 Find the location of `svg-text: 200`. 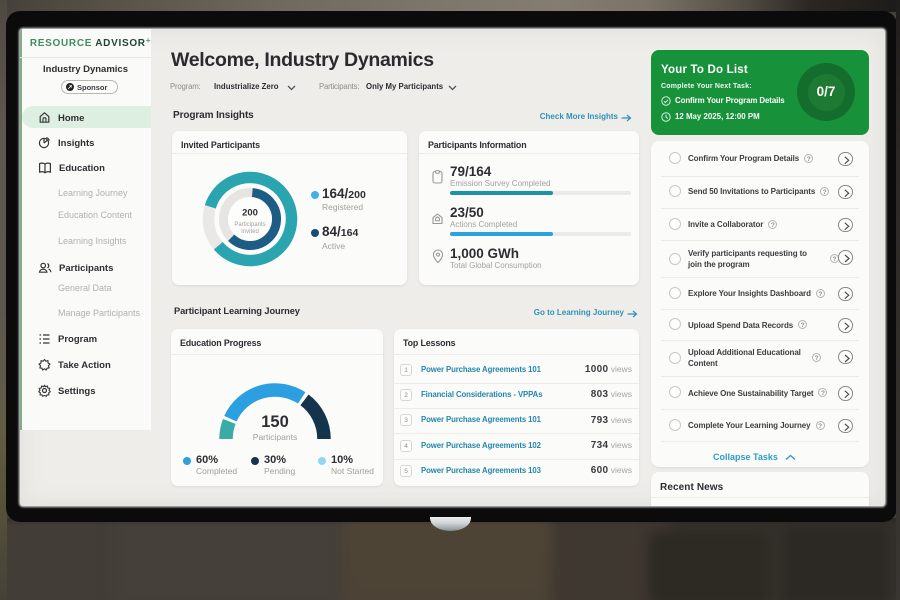

svg-text: 200 is located at coordinates (250, 213).